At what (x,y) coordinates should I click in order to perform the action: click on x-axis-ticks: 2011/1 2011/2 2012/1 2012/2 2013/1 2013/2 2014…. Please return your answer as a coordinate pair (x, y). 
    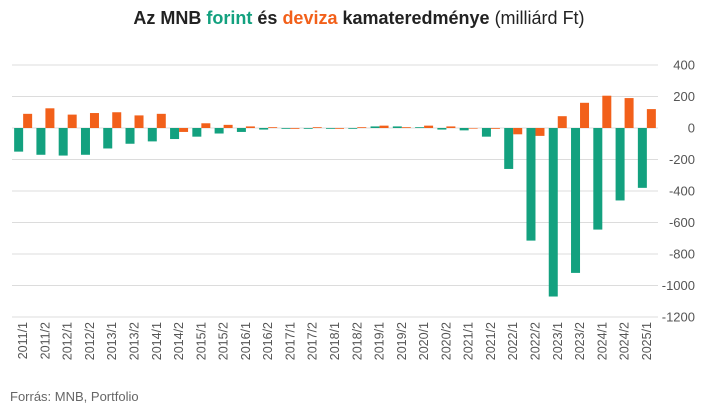
    Looking at the image, I should click on (335, 341).